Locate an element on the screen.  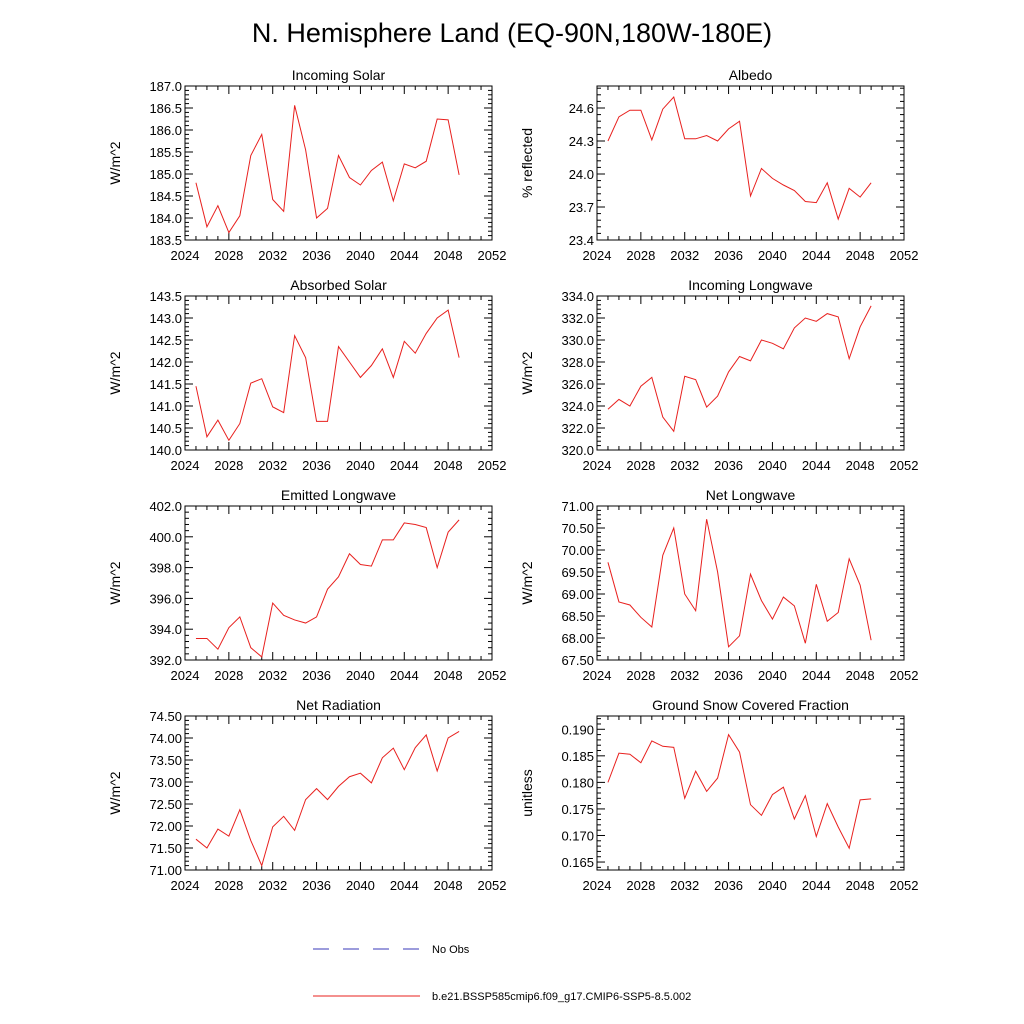
panel-3-title: Absorbed Solar is located at coordinates (338, 285).